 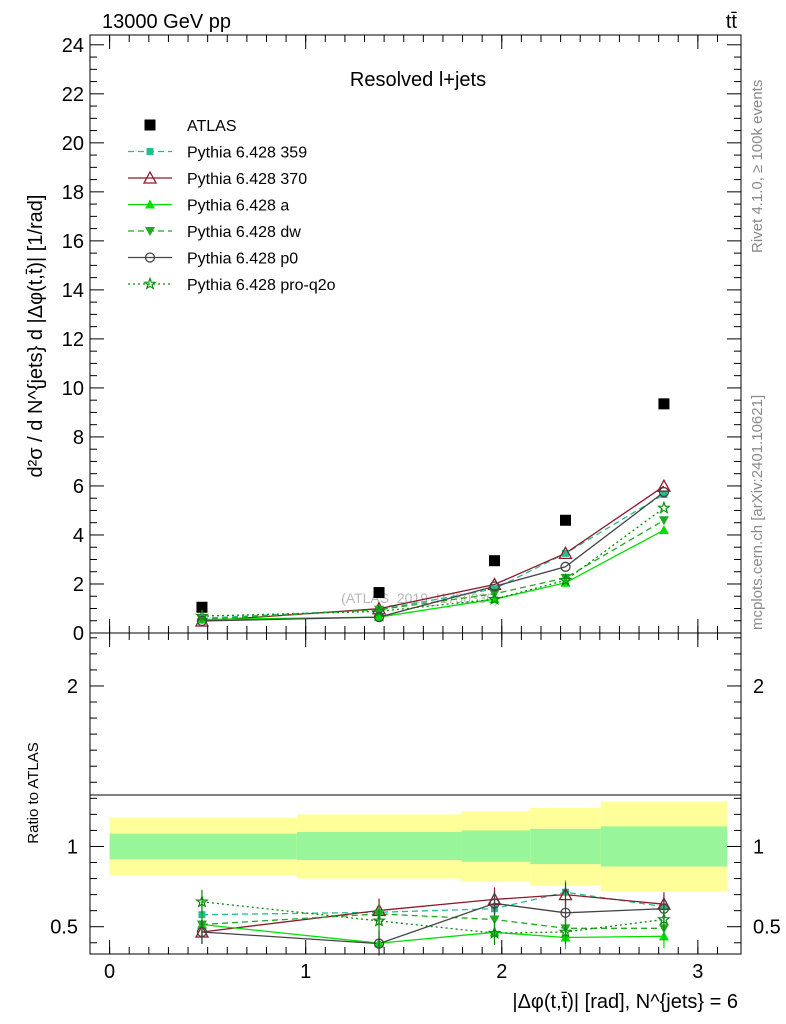 What do you see at coordinates (33, 792) in the screenshot?
I see `ratio-ylabel: Ratio to ATLAS` at bounding box center [33, 792].